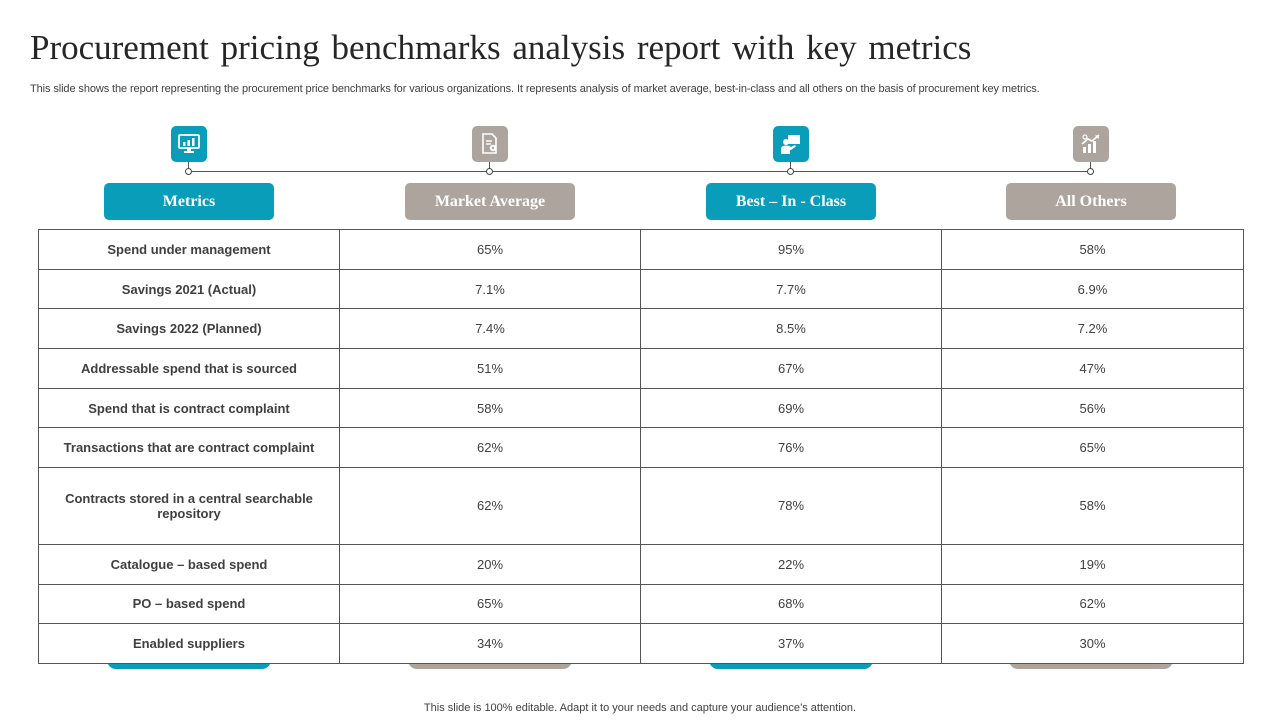 Image resolution: width=1280 pixels, height=720 pixels. I want to click on best-in-class-value: 68%, so click(791, 604).